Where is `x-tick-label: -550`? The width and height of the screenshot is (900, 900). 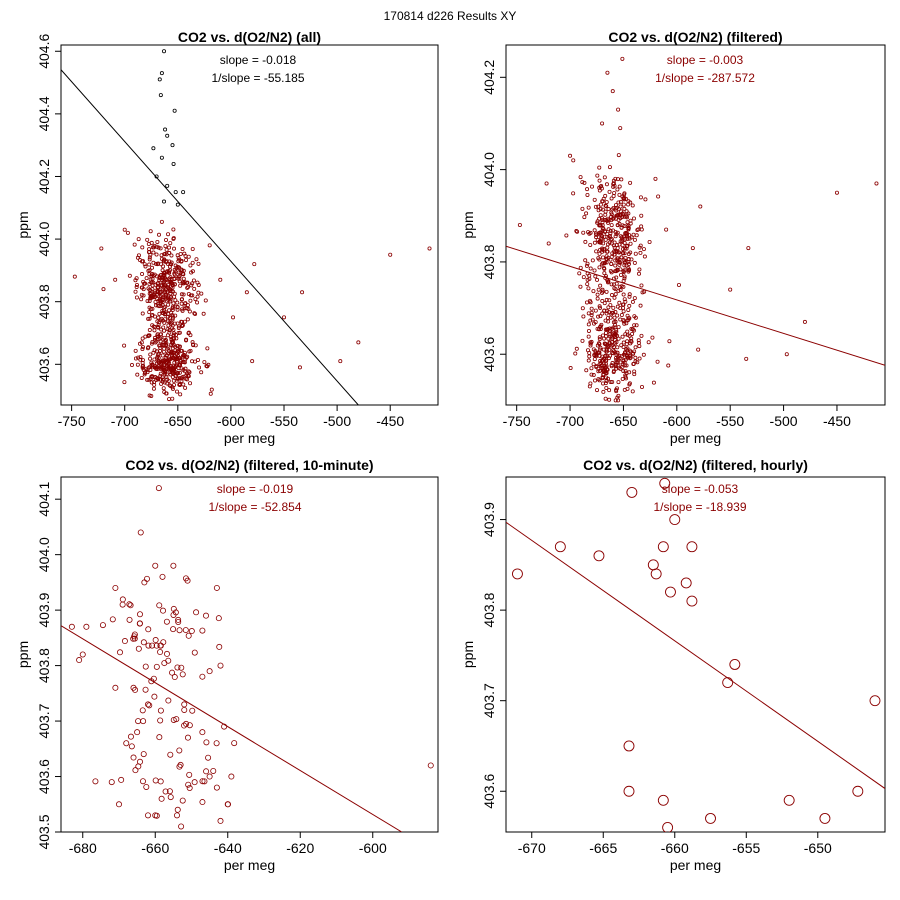 x-tick-label: -550 is located at coordinates (284, 421).